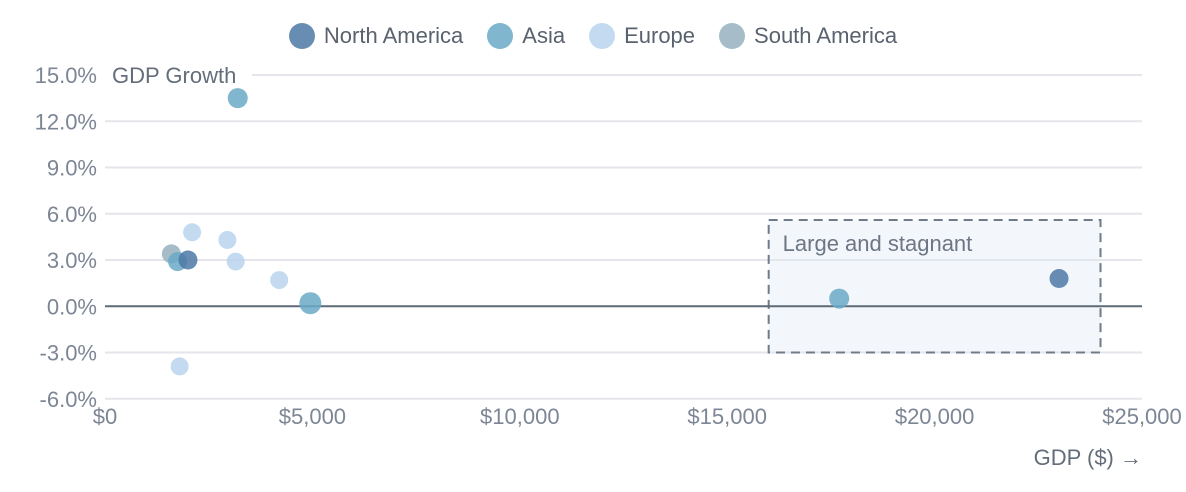 The width and height of the screenshot is (1186, 492). I want to click on legend-label: South America, so click(826, 35).